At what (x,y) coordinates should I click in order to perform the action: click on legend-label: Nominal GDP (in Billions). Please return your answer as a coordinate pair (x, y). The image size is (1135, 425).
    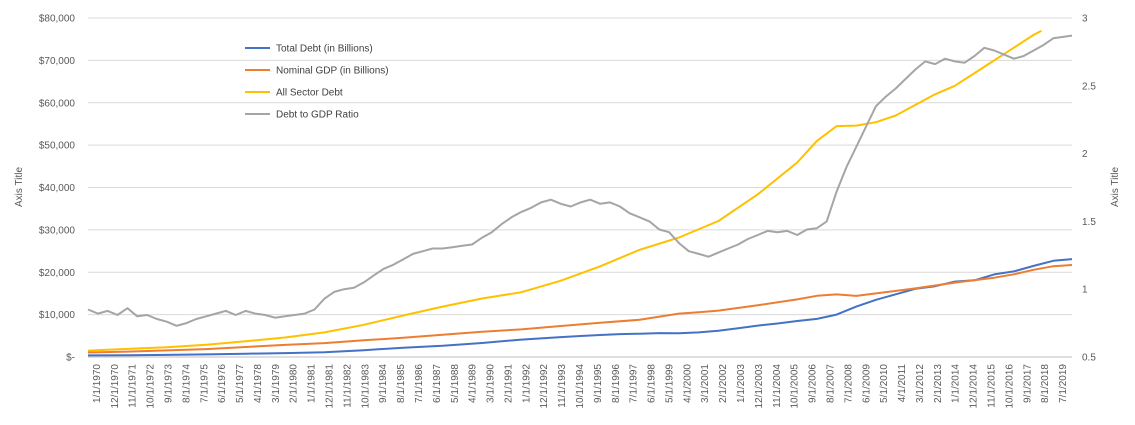
    Looking at the image, I should click on (332, 71).